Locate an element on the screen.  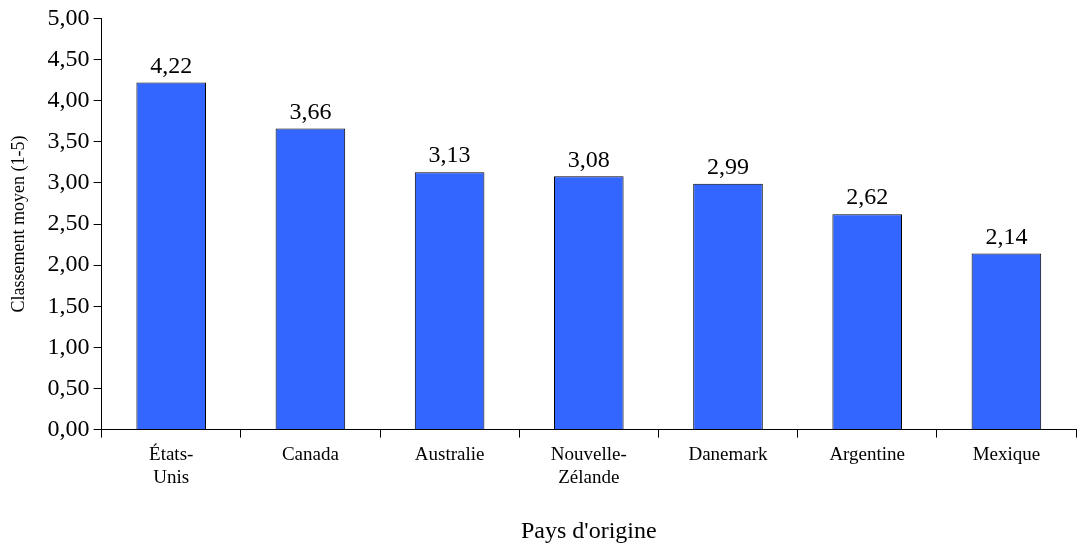
data-label: 3,13 is located at coordinates (449, 154).